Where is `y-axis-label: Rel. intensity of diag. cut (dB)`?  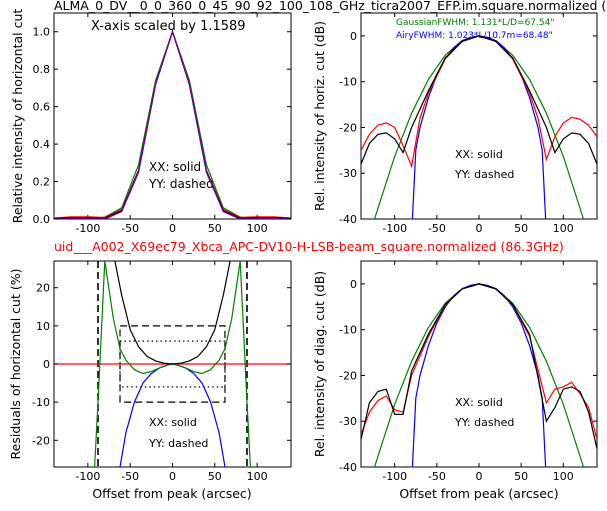 y-axis-label: Rel. intensity of diag. cut (dB) is located at coordinates (319, 364).